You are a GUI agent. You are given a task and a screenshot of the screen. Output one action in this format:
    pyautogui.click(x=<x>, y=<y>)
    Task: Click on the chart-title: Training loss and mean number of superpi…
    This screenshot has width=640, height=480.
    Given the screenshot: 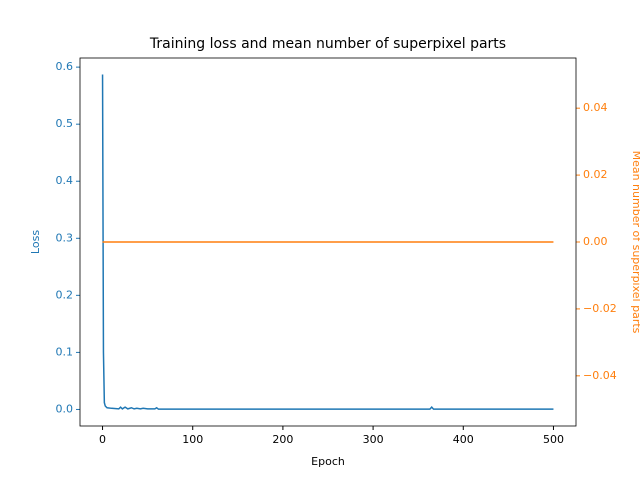 What is the action you would take?
    pyautogui.click(x=327, y=44)
    